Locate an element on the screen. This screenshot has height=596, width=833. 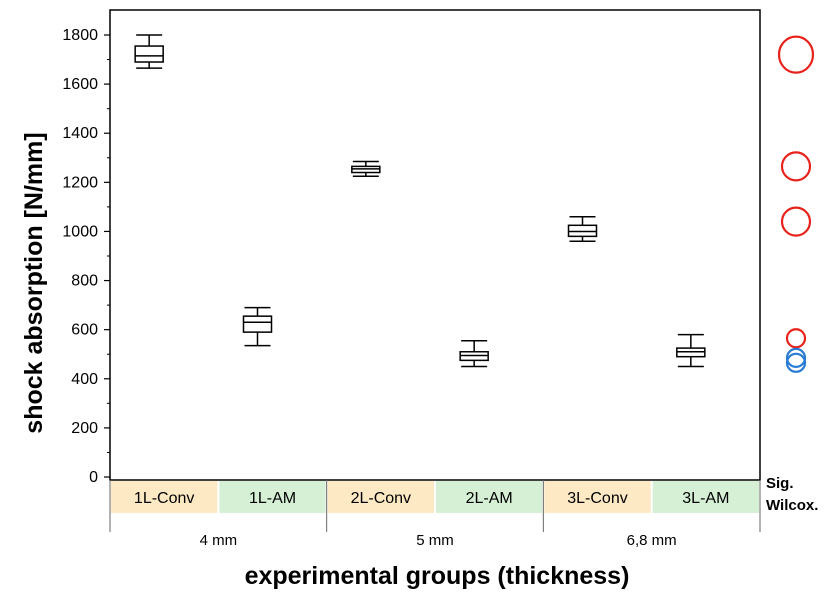
thickness-label: 4 mm is located at coordinates (219, 540).